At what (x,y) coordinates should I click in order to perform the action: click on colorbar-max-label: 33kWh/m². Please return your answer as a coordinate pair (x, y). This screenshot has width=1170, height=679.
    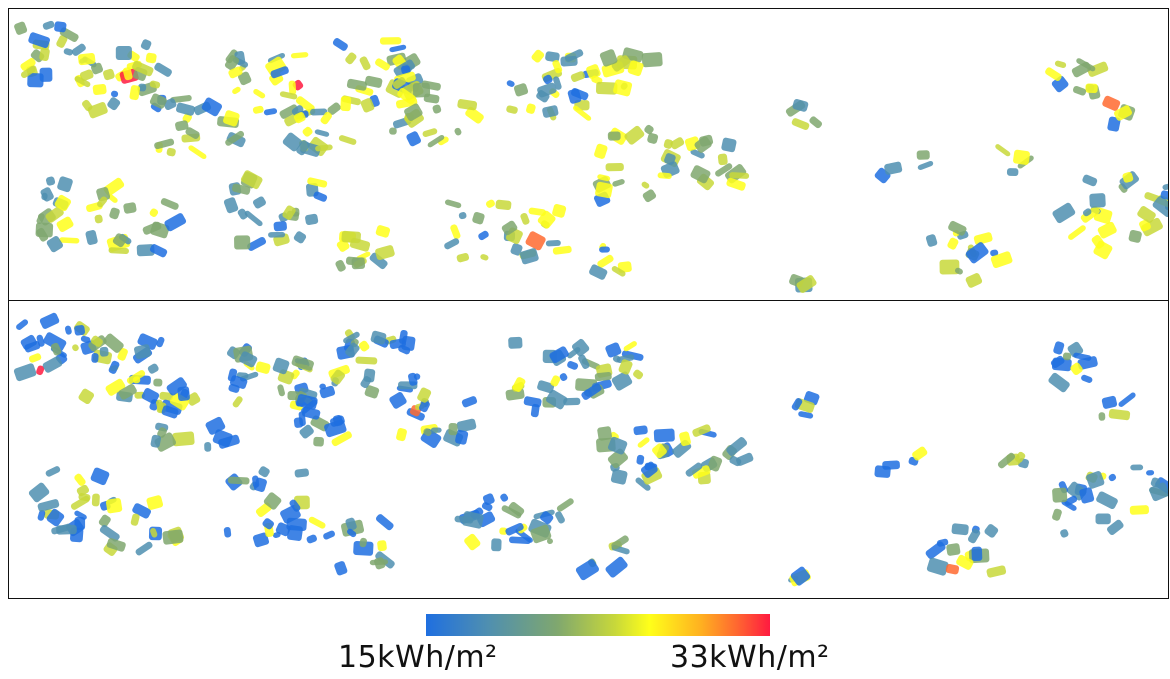
    Looking at the image, I should click on (750, 657).